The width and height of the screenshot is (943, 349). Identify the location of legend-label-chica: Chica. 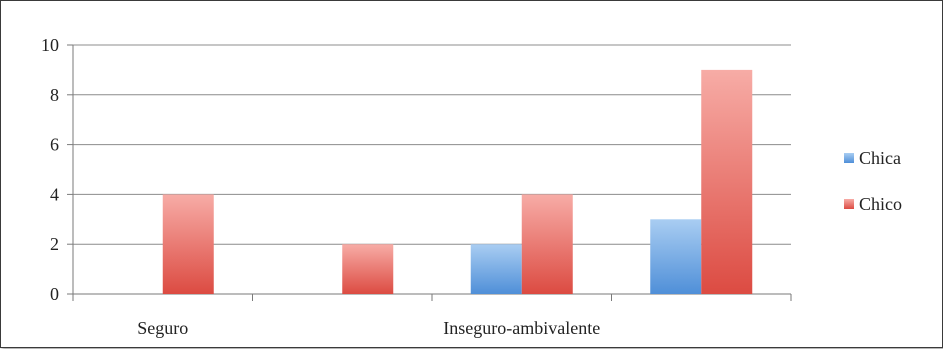
(880, 158).